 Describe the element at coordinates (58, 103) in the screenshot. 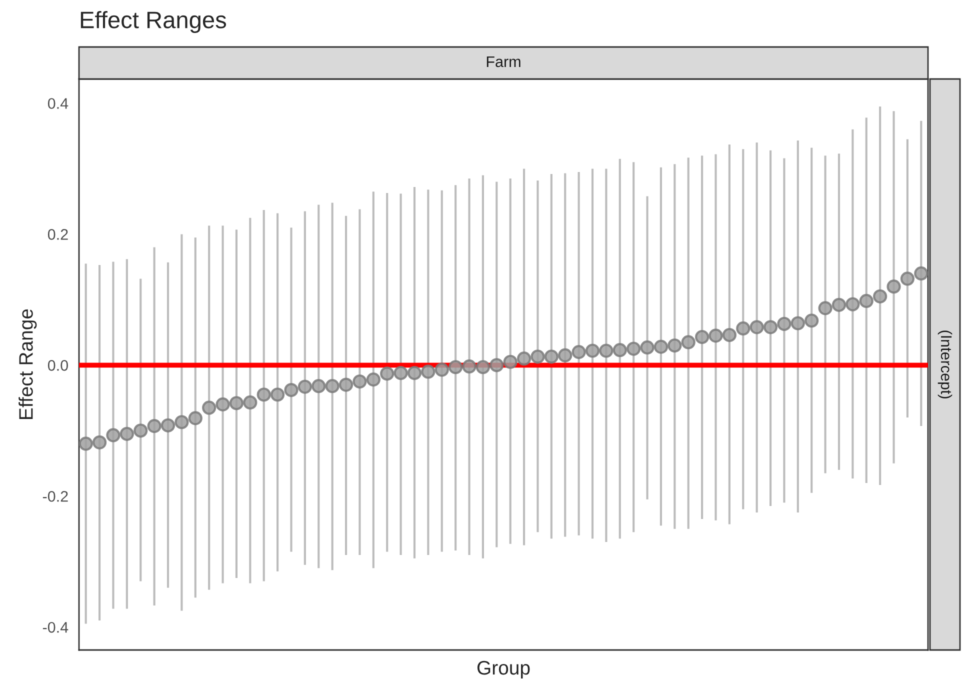

I see `y-tick-label: 0.4` at that location.